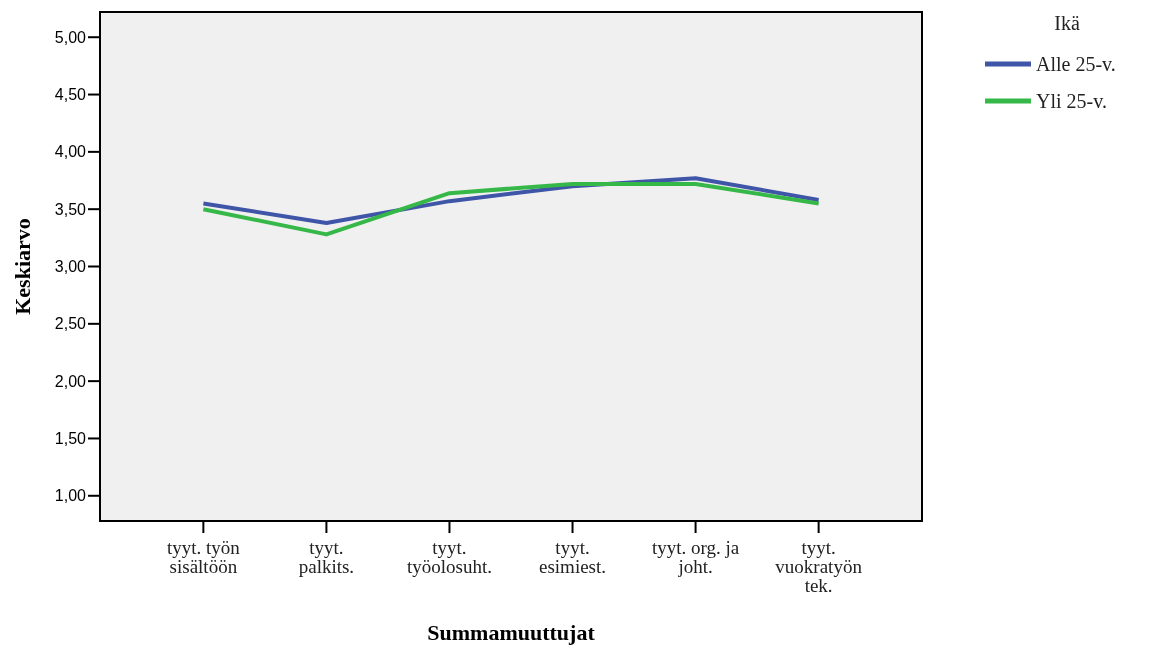  I want to click on x-tick-label: tyyt. palkits., so click(326, 557).